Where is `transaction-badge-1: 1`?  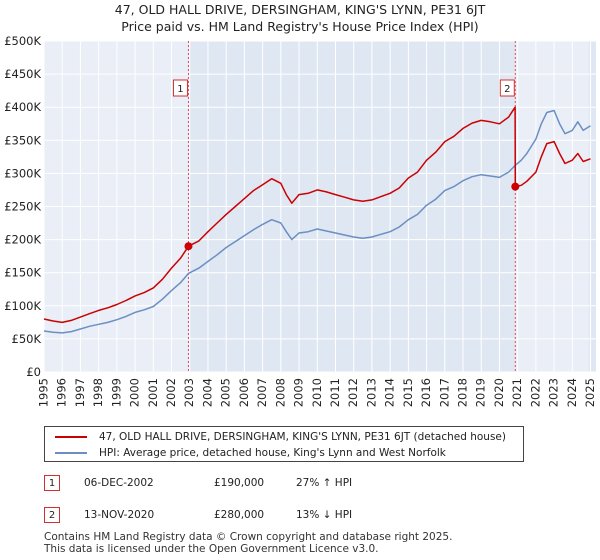
transaction-badge-1: 1 is located at coordinates (52, 483).